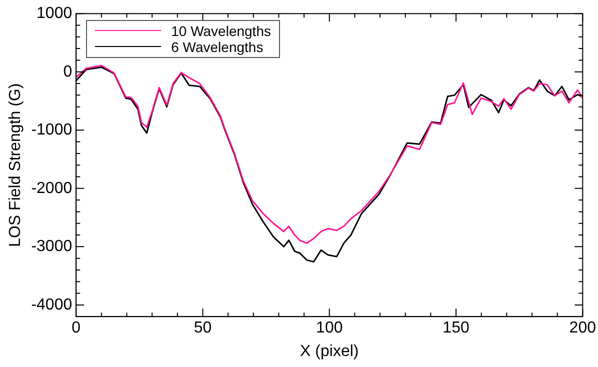 The image size is (598, 367). Describe the element at coordinates (456, 328) in the screenshot. I see `x-tick-label: 150` at that location.